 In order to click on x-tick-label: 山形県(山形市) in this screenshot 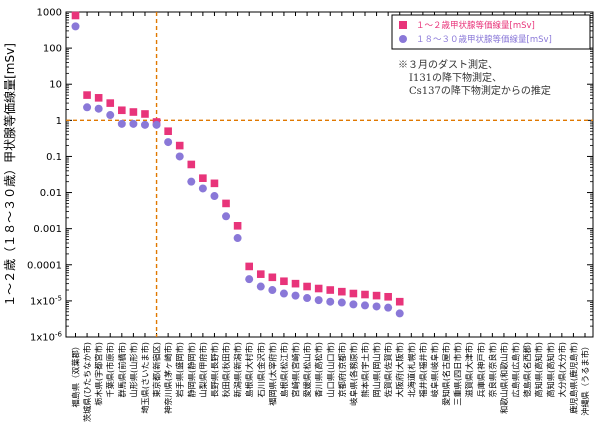, I will do `click(133, 370)`.